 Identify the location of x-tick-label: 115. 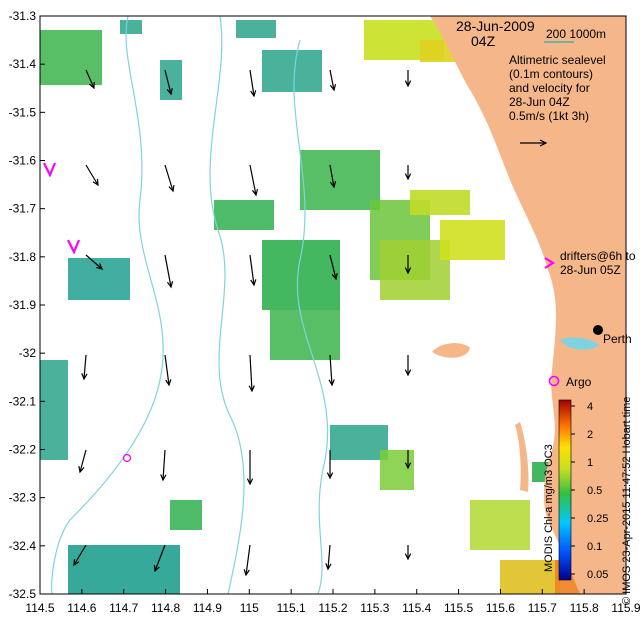
(249, 608).